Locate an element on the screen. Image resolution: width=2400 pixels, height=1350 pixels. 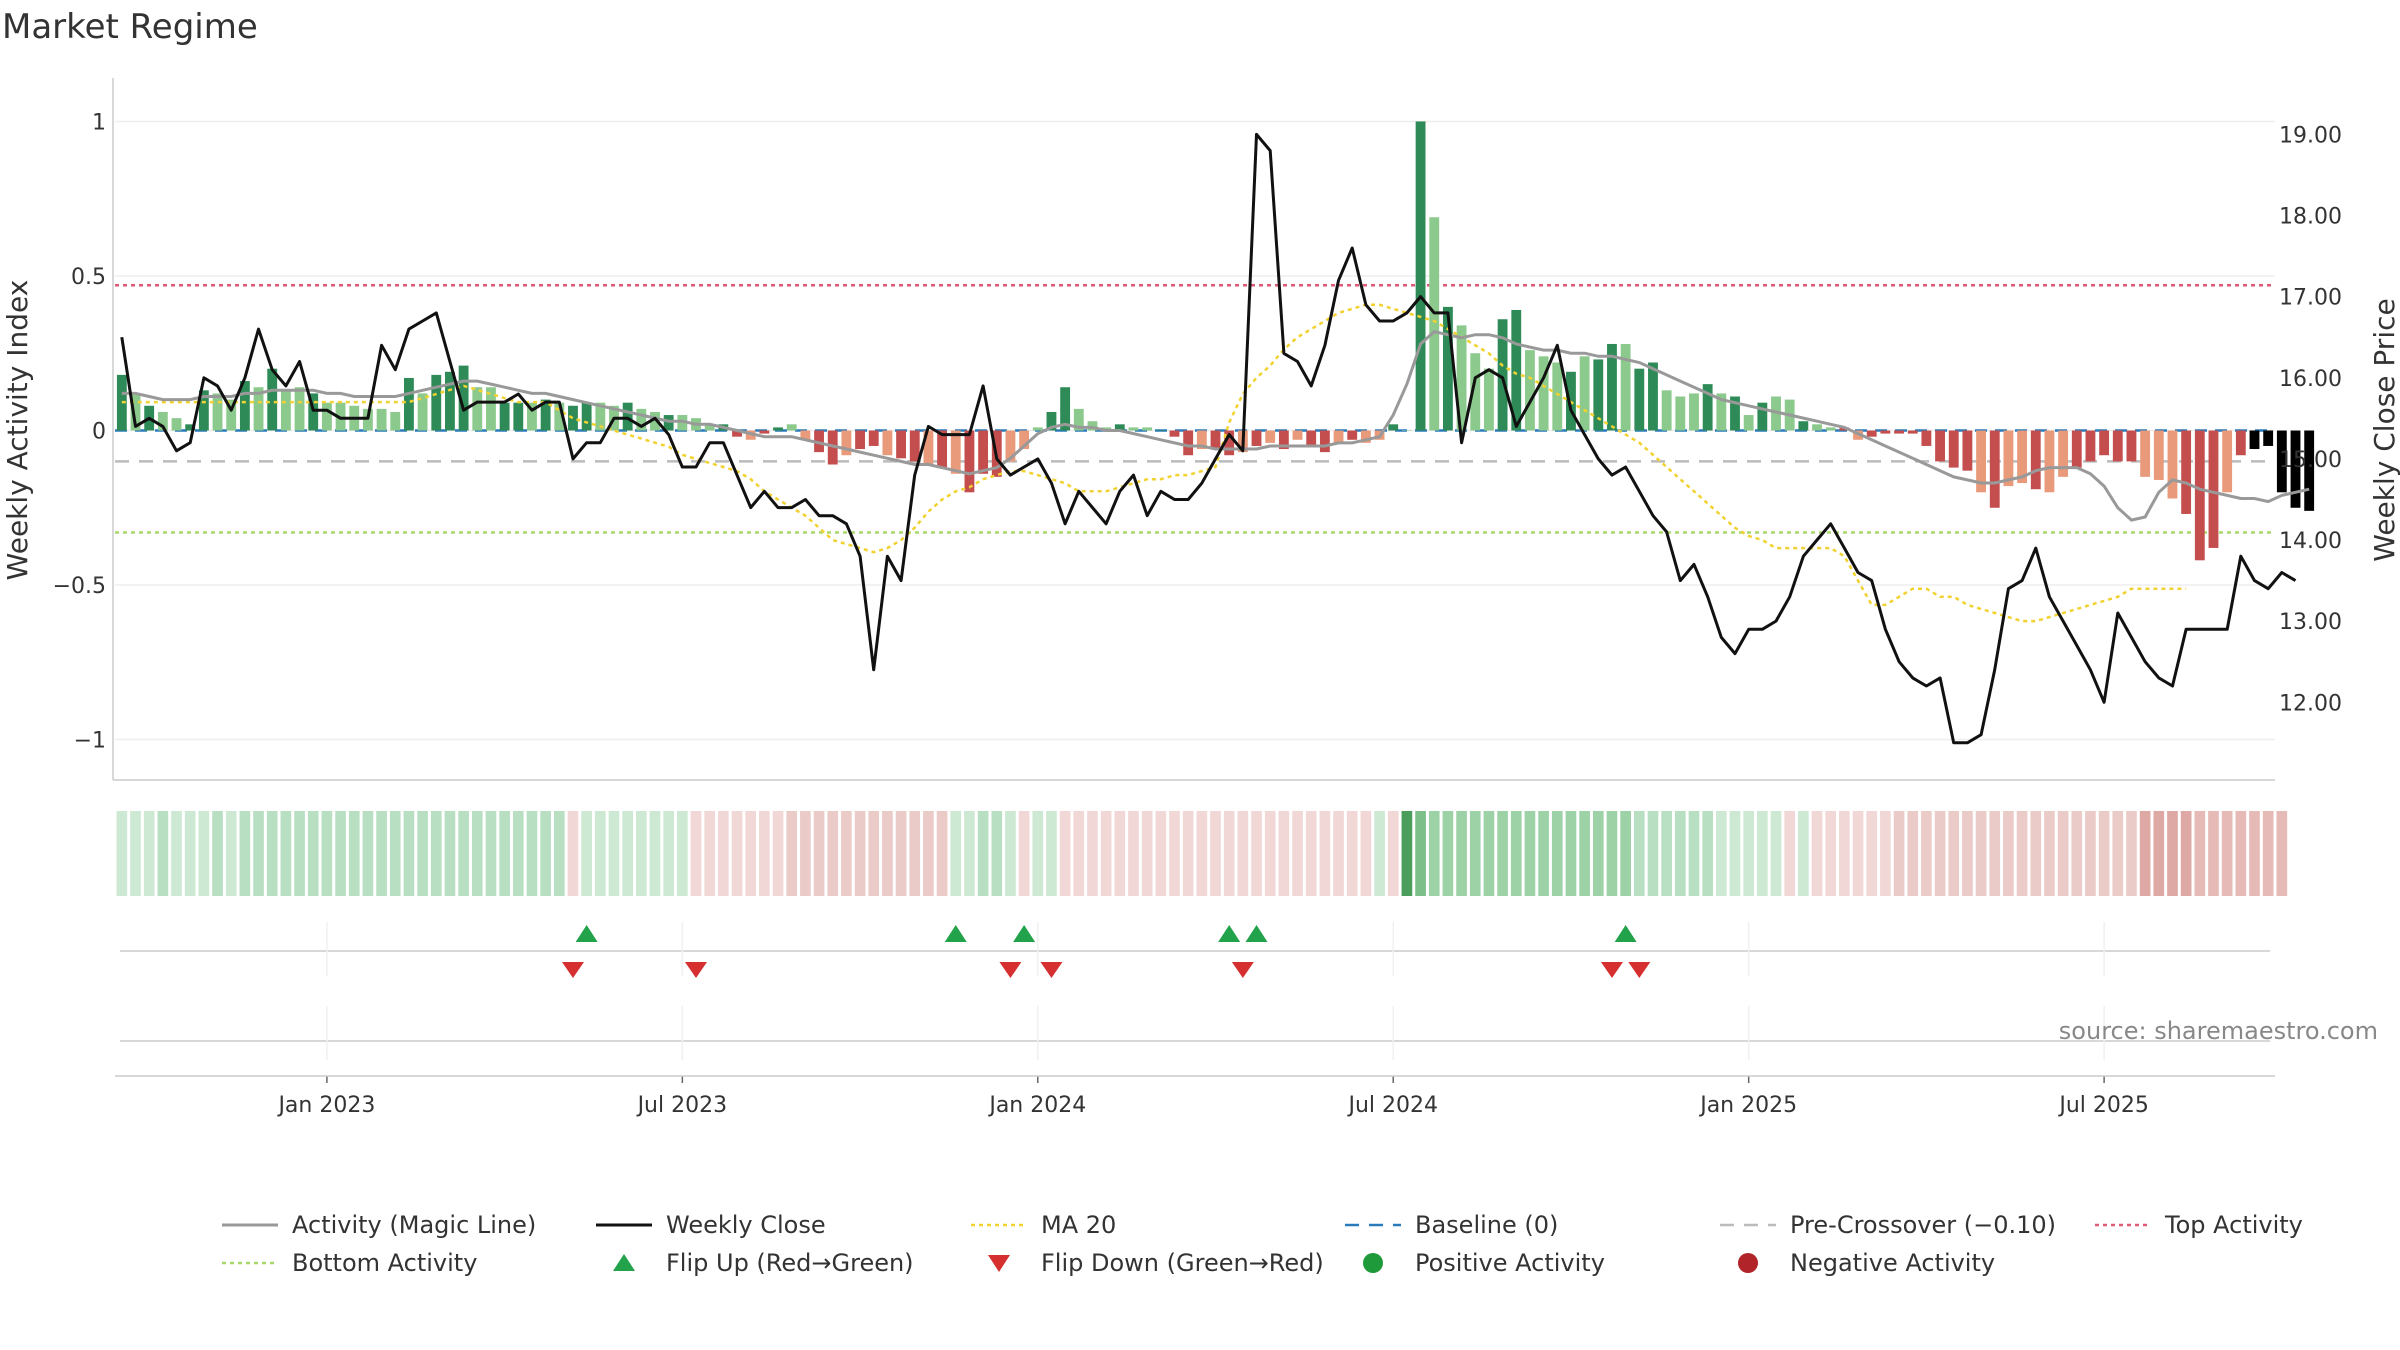
date-tick-label: Jan 2023 is located at coordinates (325, 1105).